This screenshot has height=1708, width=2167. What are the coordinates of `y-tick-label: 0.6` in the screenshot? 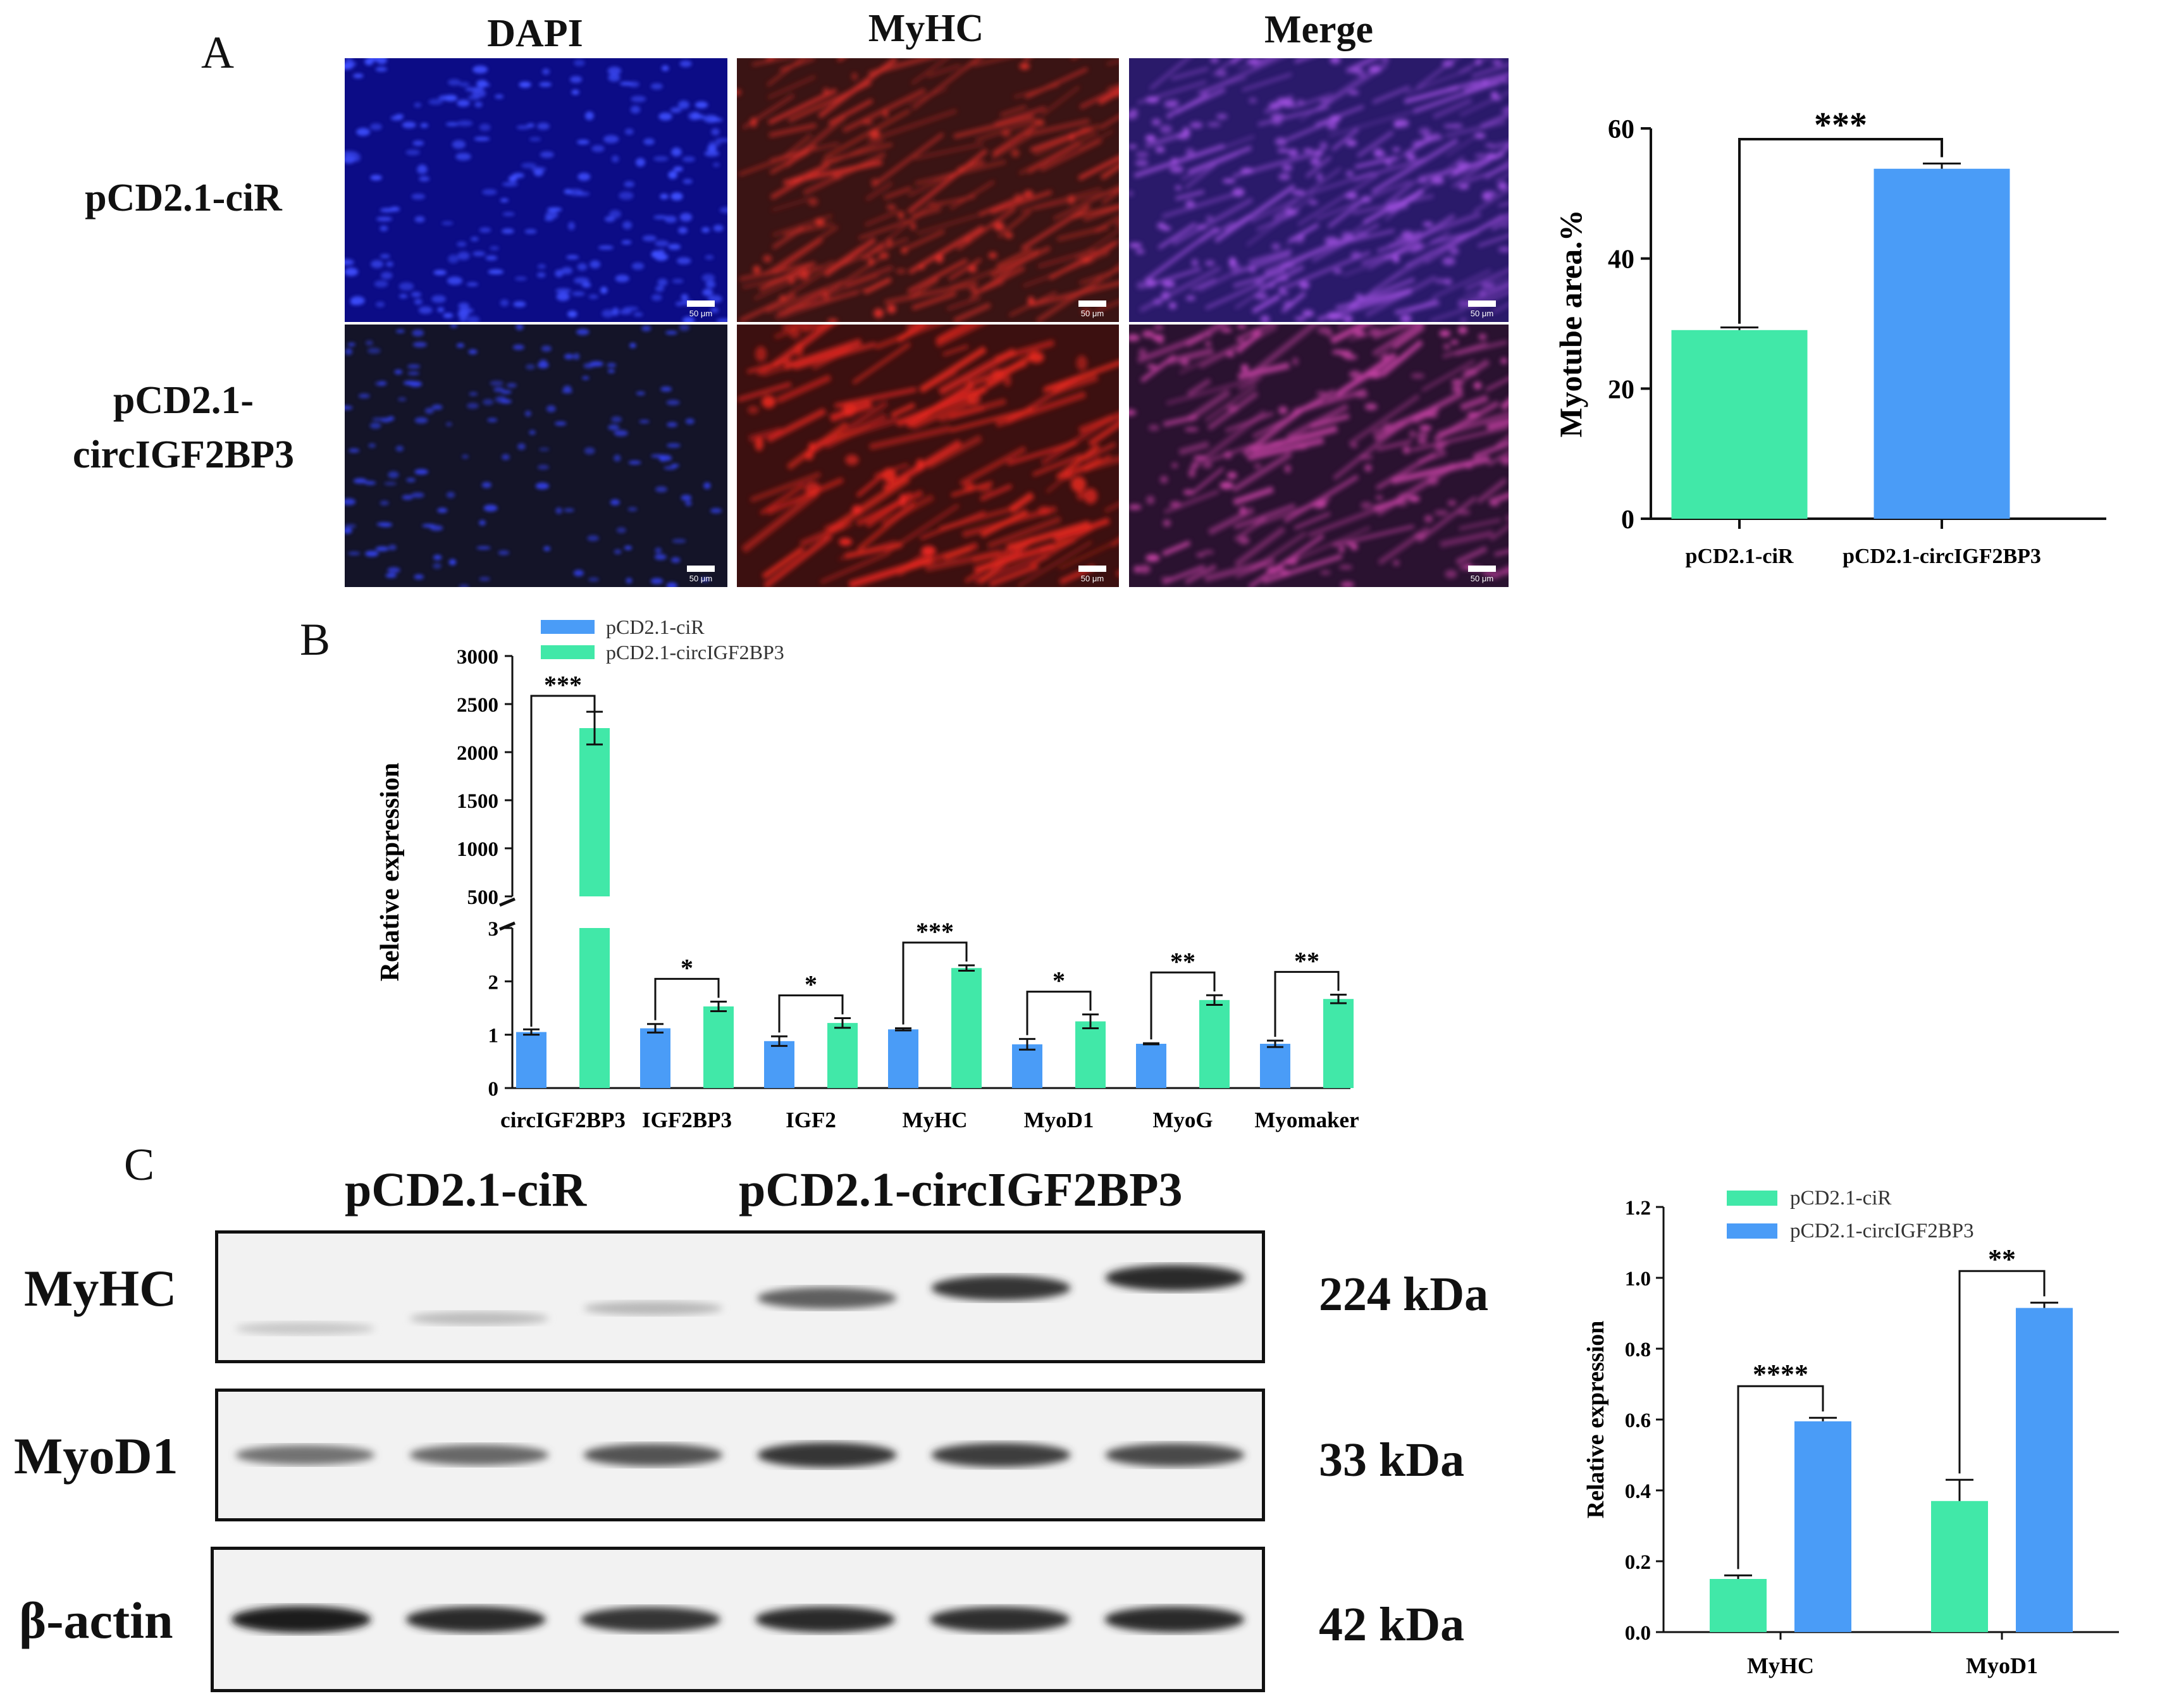 It's located at (1638, 1420).